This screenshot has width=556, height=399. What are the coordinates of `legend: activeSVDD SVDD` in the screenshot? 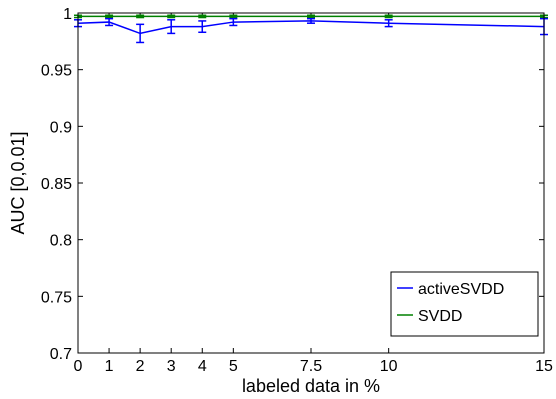 It's located at (464, 304).